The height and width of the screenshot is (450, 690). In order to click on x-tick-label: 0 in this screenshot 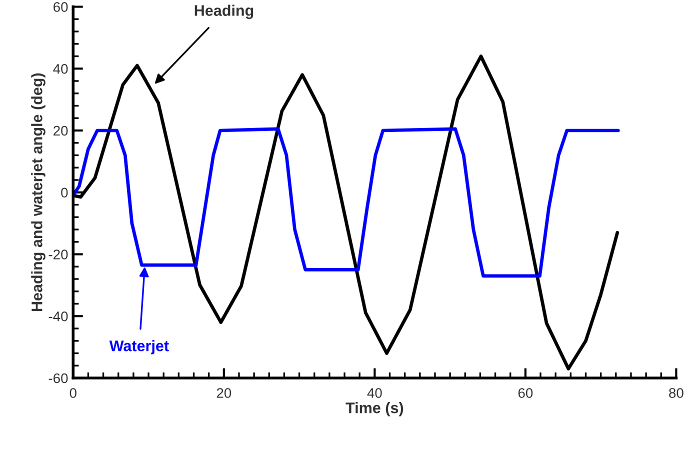, I will do `click(73, 393)`.